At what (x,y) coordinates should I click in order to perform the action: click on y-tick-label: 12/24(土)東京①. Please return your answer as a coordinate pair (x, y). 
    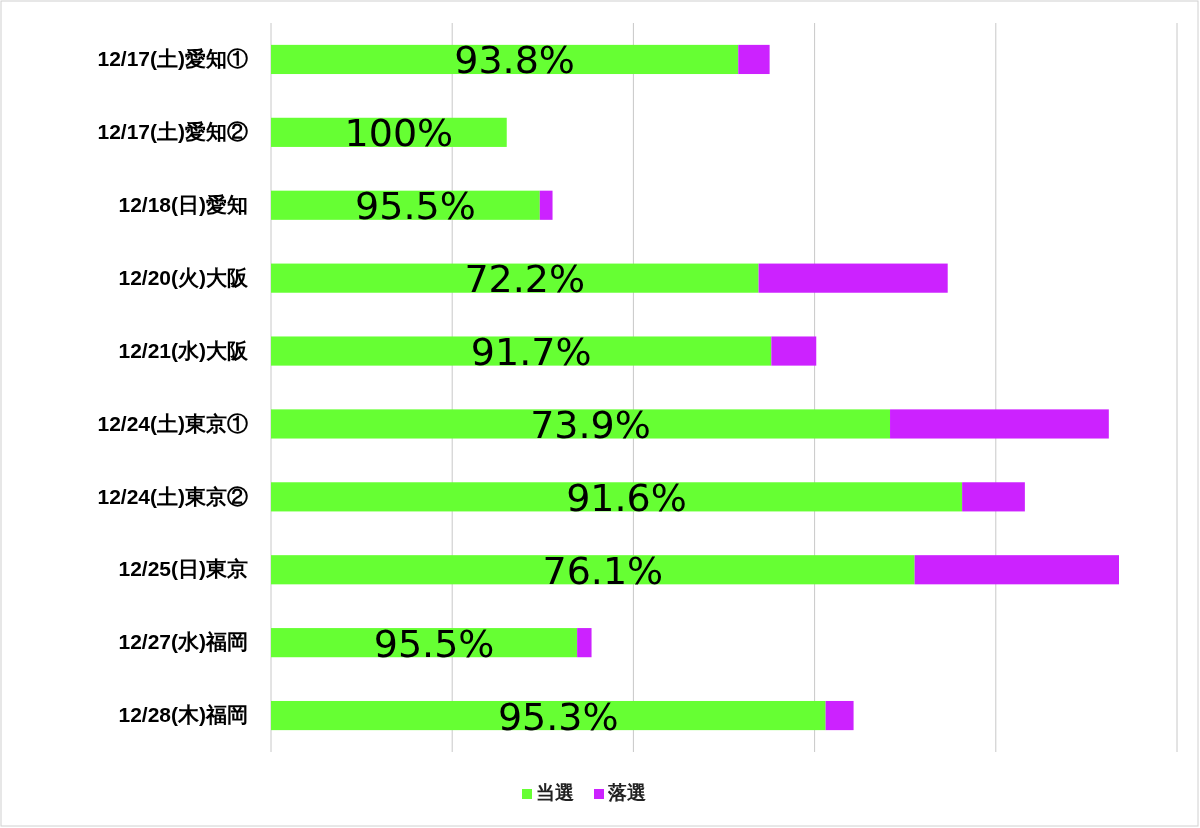
    Looking at the image, I should click on (172, 423).